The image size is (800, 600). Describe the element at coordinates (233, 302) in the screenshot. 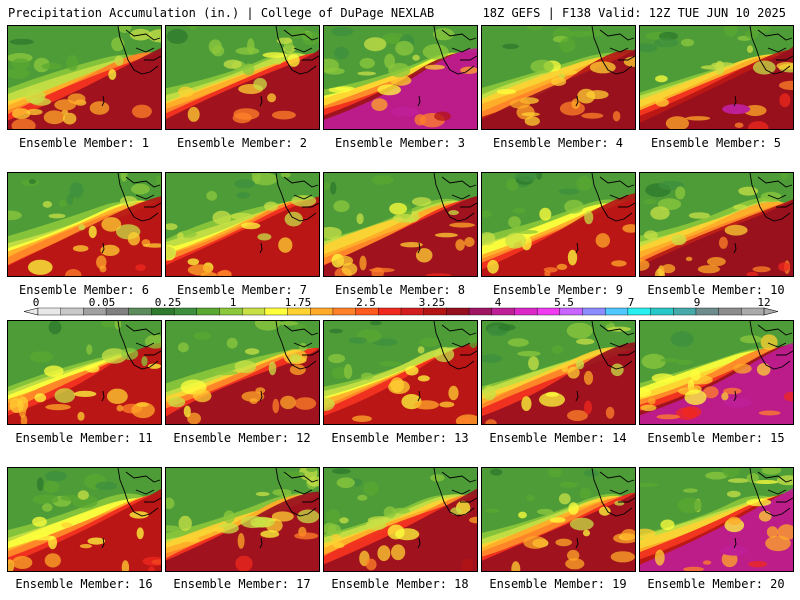

I see `colorbar-tick-label: 1` at that location.